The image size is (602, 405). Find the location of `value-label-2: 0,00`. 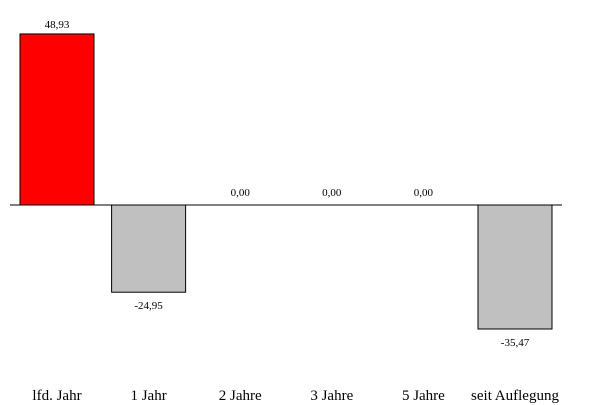

value-label-2: 0,00 is located at coordinates (241, 193).